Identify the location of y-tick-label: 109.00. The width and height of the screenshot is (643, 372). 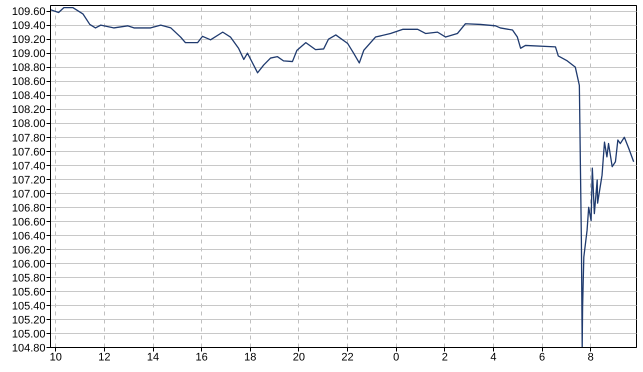
(29, 54).